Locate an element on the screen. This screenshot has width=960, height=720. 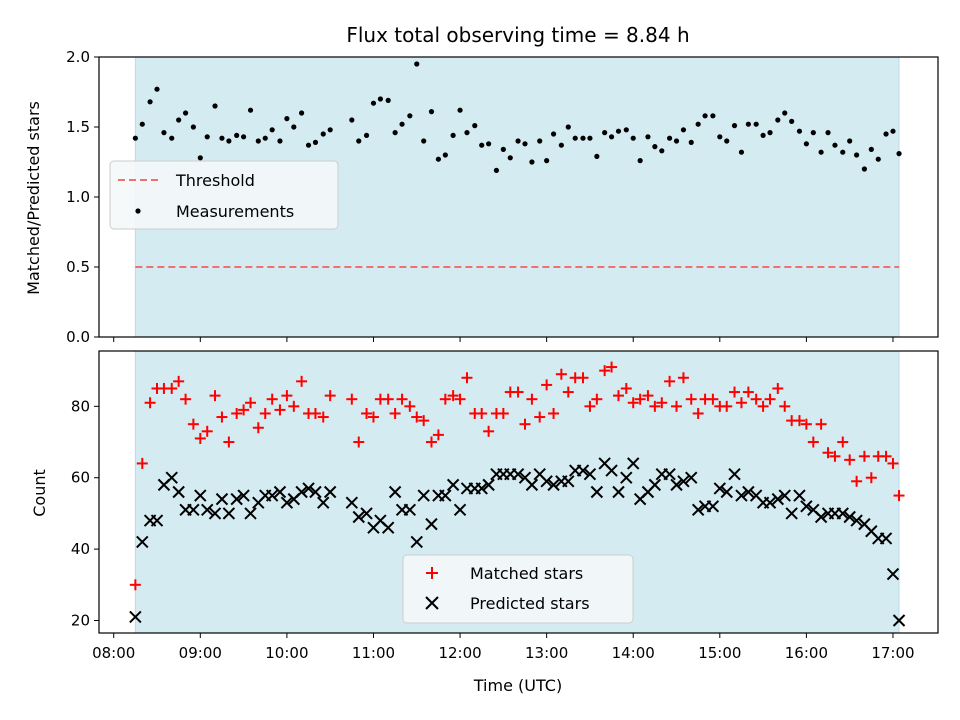
x-tick-label: 08:00 is located at coordinates (113, 653).